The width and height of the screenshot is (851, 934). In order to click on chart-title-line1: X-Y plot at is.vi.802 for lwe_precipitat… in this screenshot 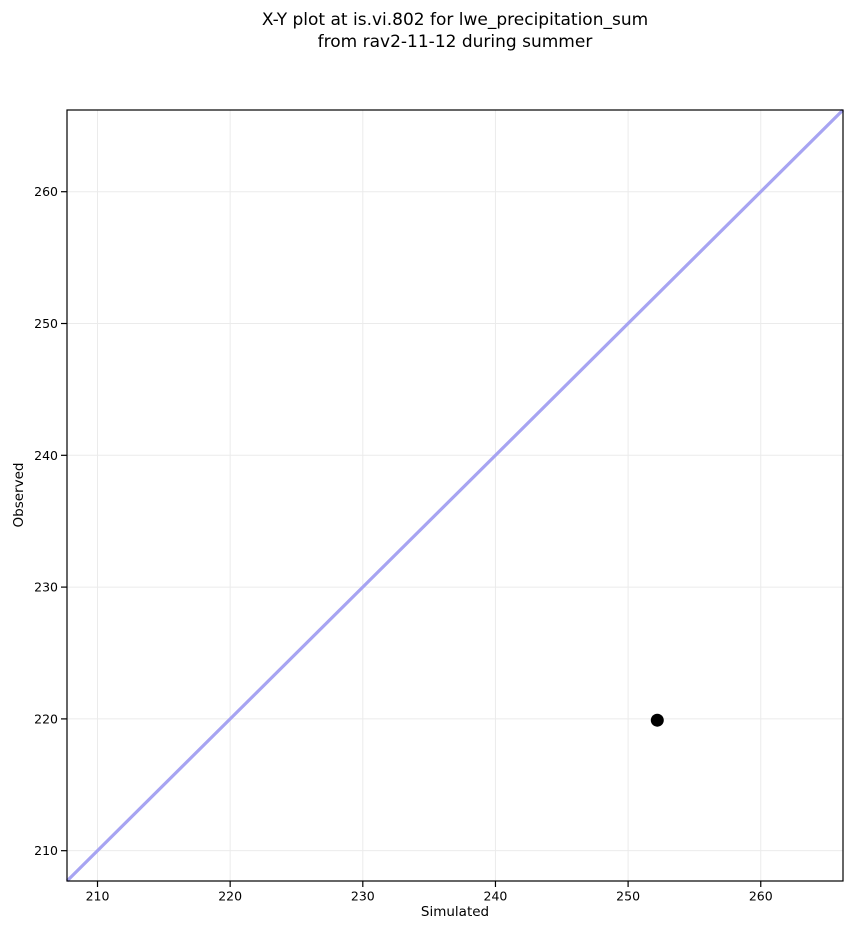, I will do `click(455, 20)`.